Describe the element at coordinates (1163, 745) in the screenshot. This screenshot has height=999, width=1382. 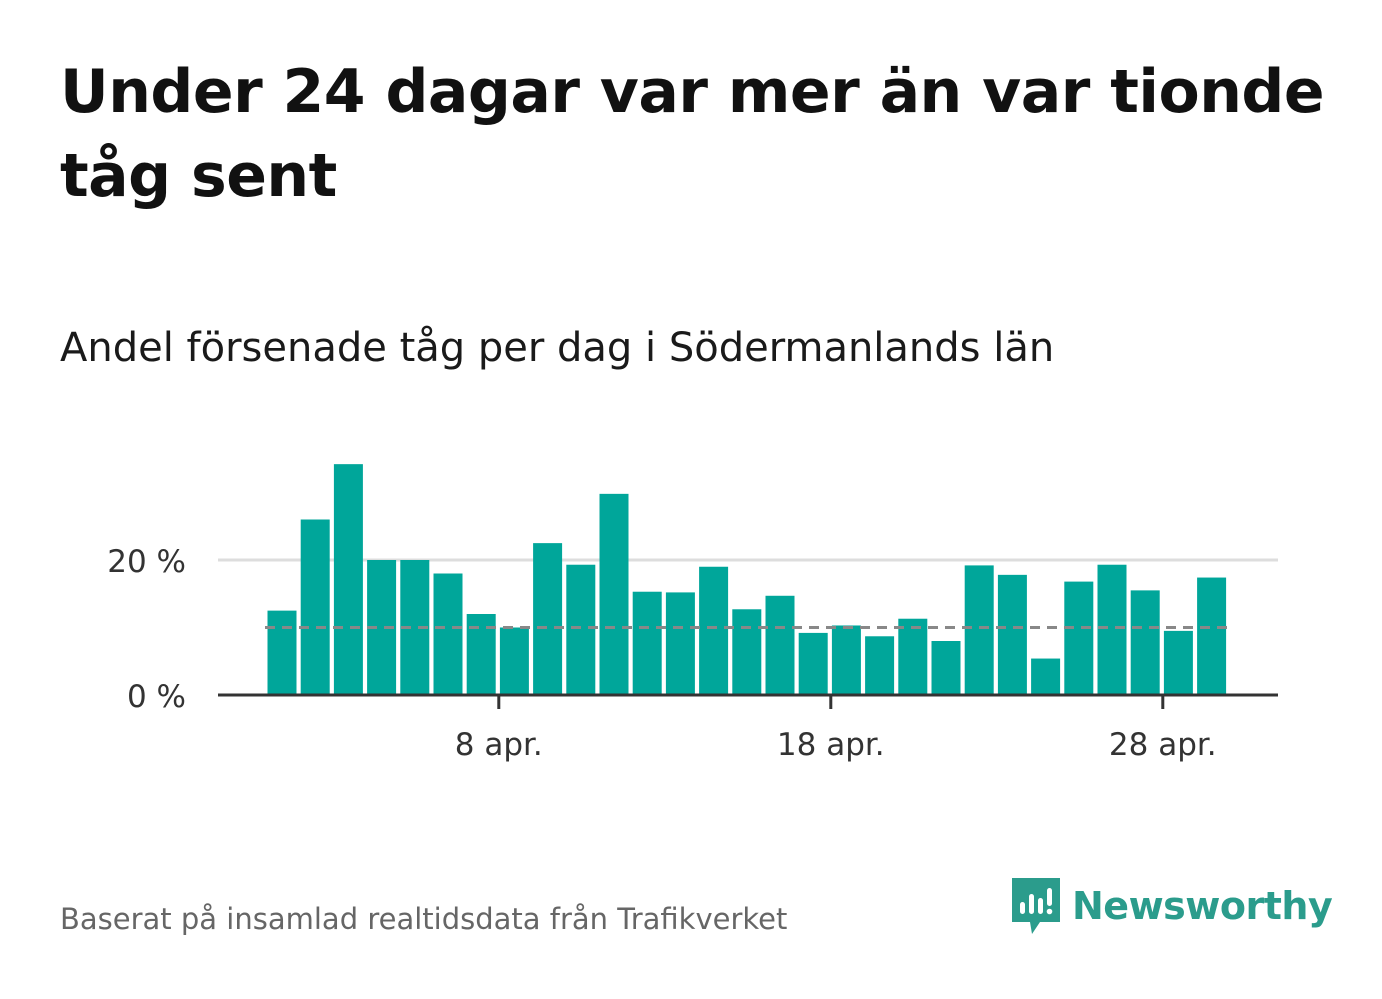
I see `x-tick-label: 28 apr.` at that location.